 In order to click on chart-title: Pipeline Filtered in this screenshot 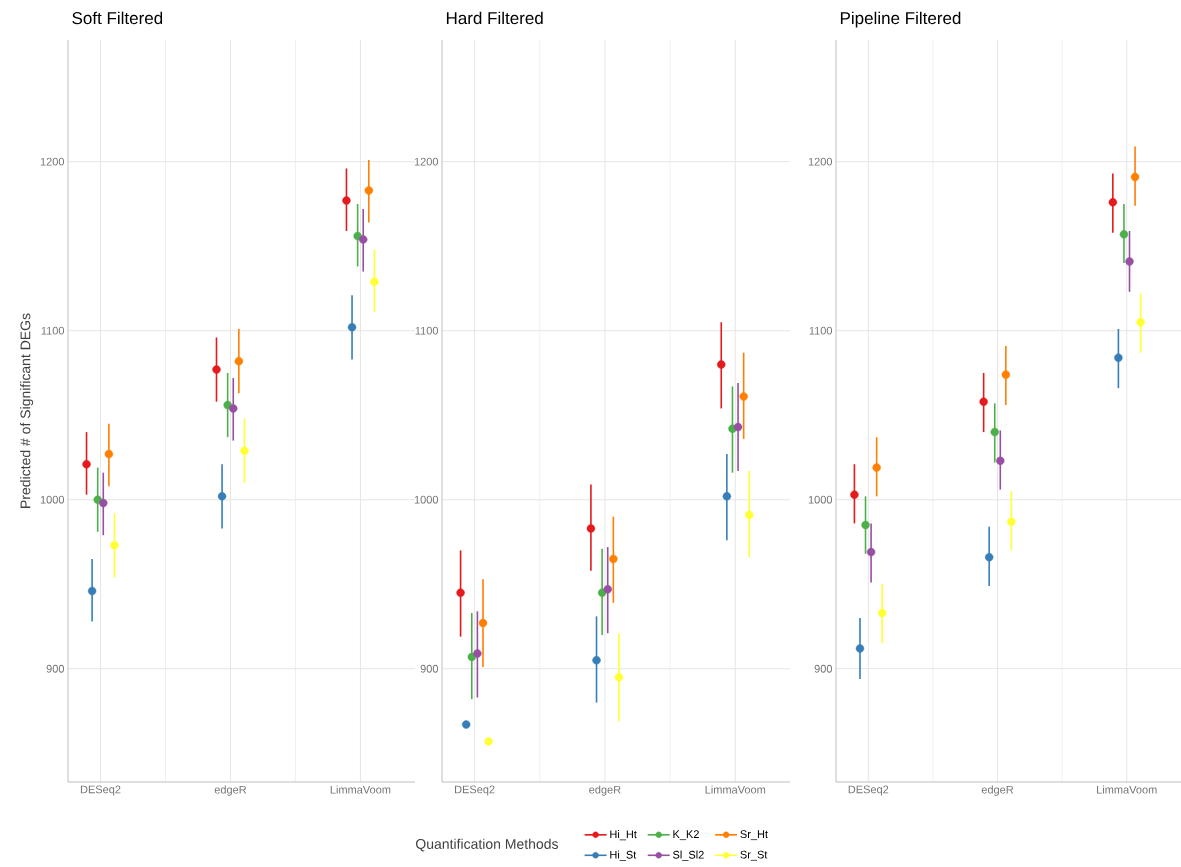, I will do `click(900, 19)`.